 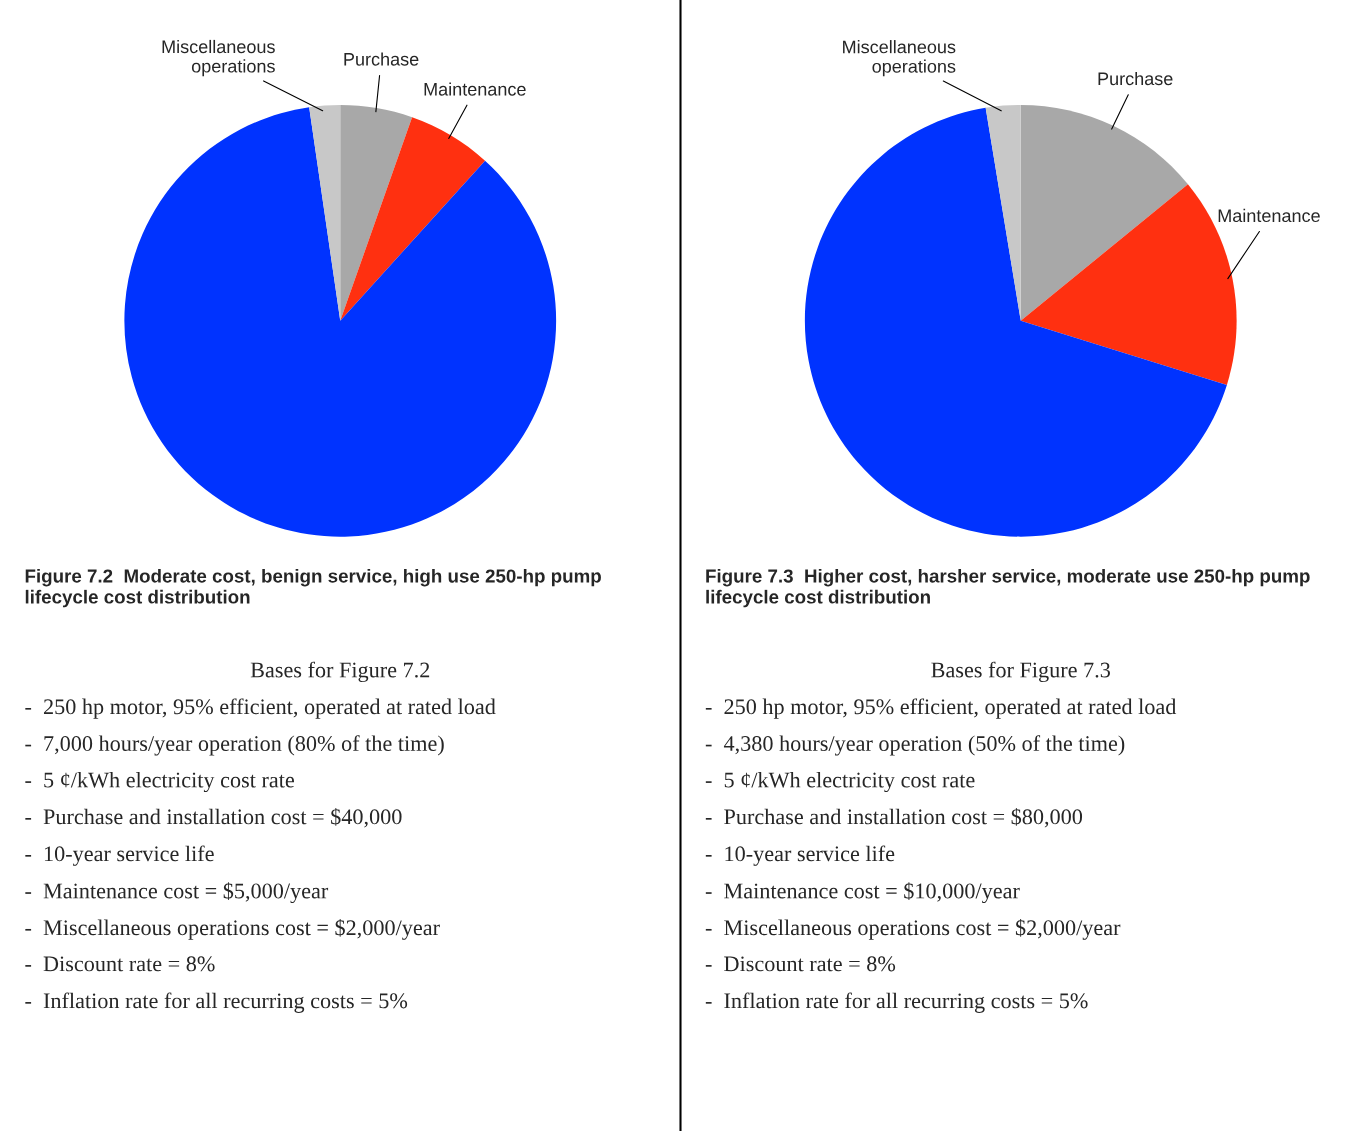 What do you see at coordinates (862, 893) in the screenshot?
I see `text: - Maintenance cost = $10,000/year` at bounding box center [862, 893].